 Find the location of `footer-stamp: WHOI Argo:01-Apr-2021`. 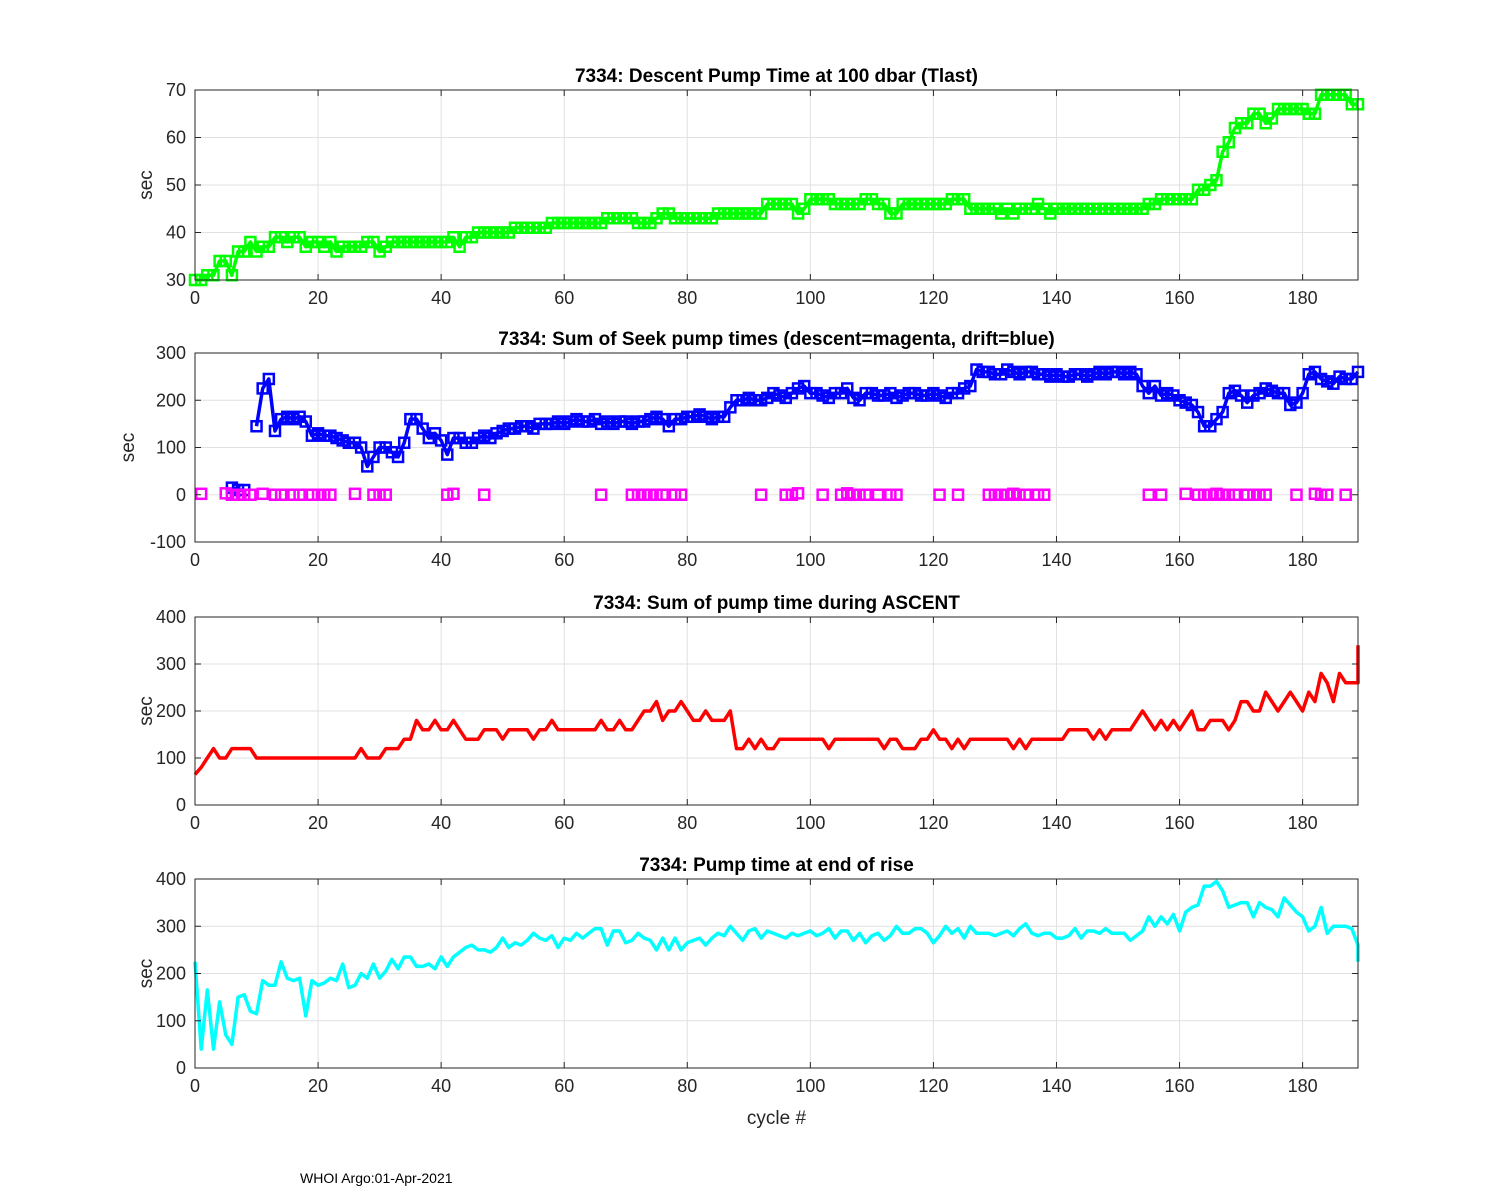

footer-stamp: WHOI Argo:01-Apr-2021 is located at coordinates (376, 1178).